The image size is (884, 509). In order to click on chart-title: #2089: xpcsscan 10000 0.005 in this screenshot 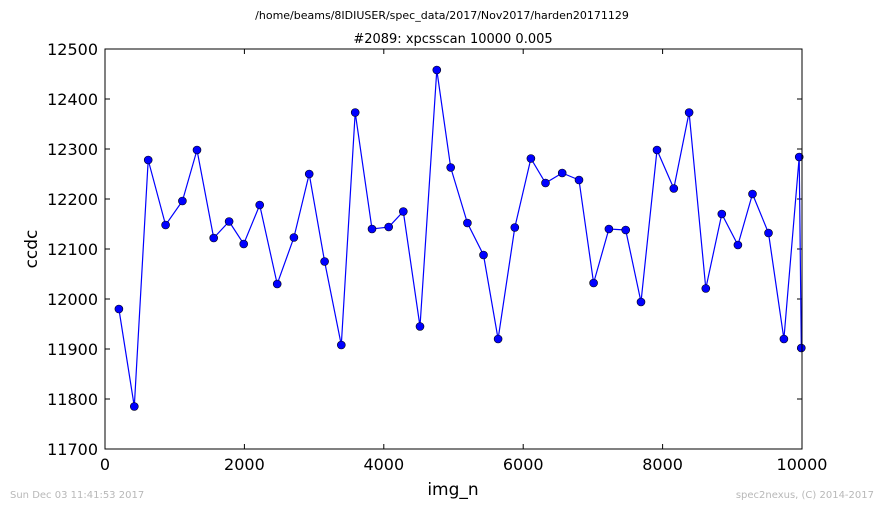, I will do `click(452, 39)`.